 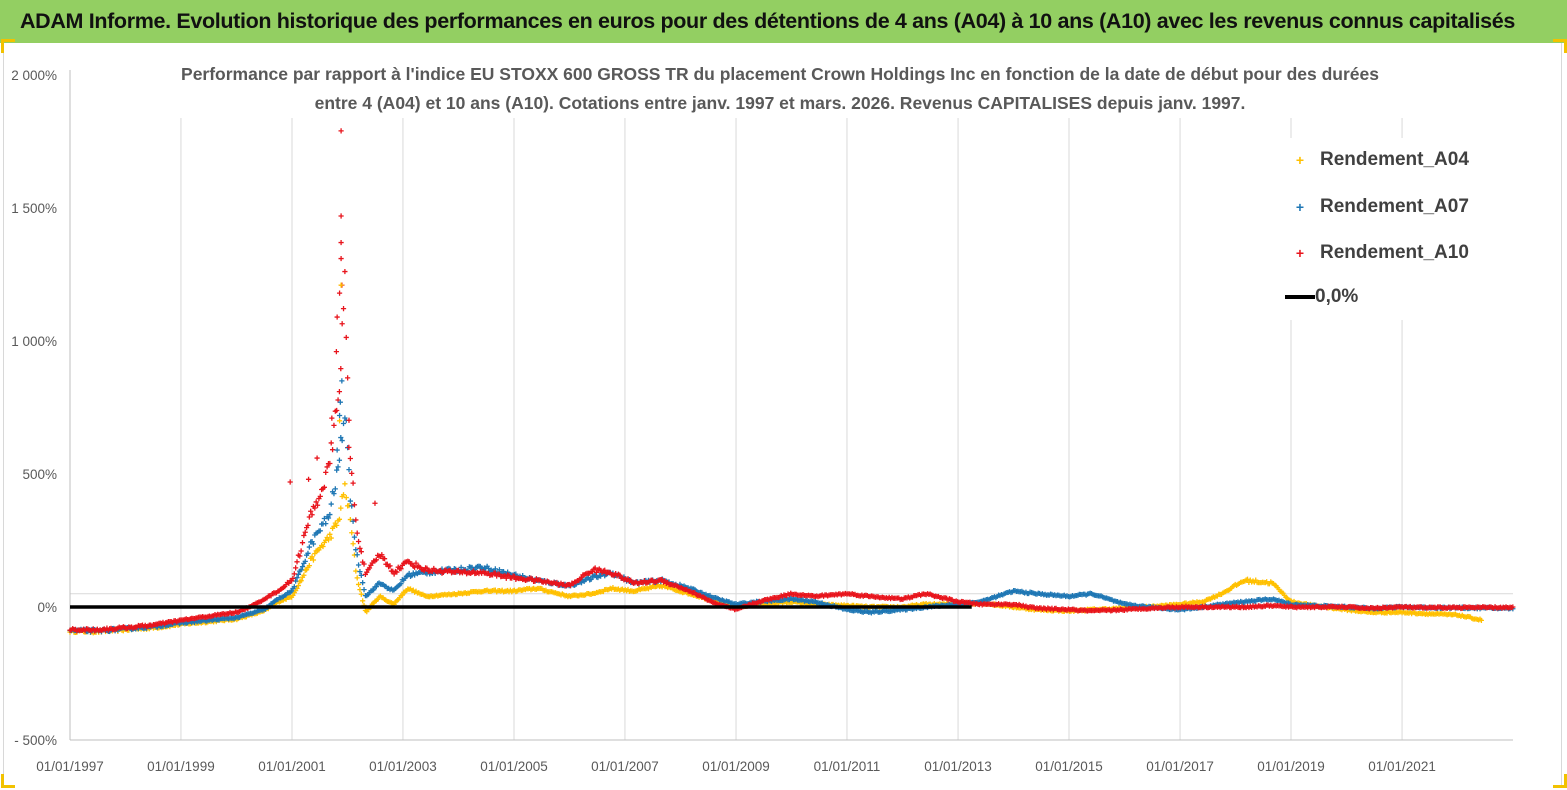 I want to click on x-tick-label: 01/01/2013, so click(x=958, y=766).